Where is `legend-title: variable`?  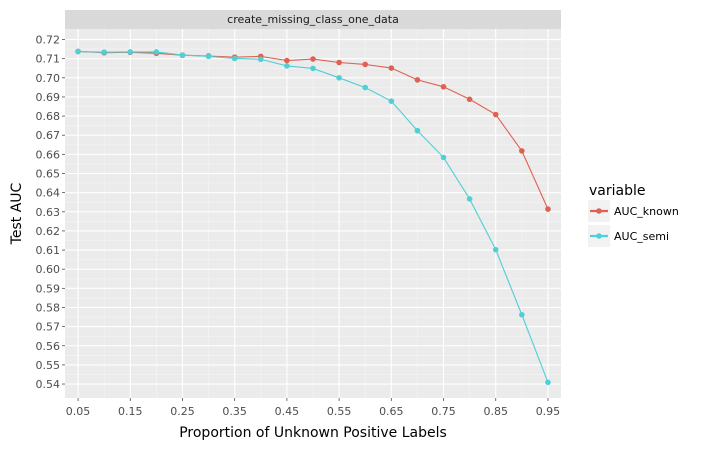 legend-title: variable is located at coordinates (617, 191).